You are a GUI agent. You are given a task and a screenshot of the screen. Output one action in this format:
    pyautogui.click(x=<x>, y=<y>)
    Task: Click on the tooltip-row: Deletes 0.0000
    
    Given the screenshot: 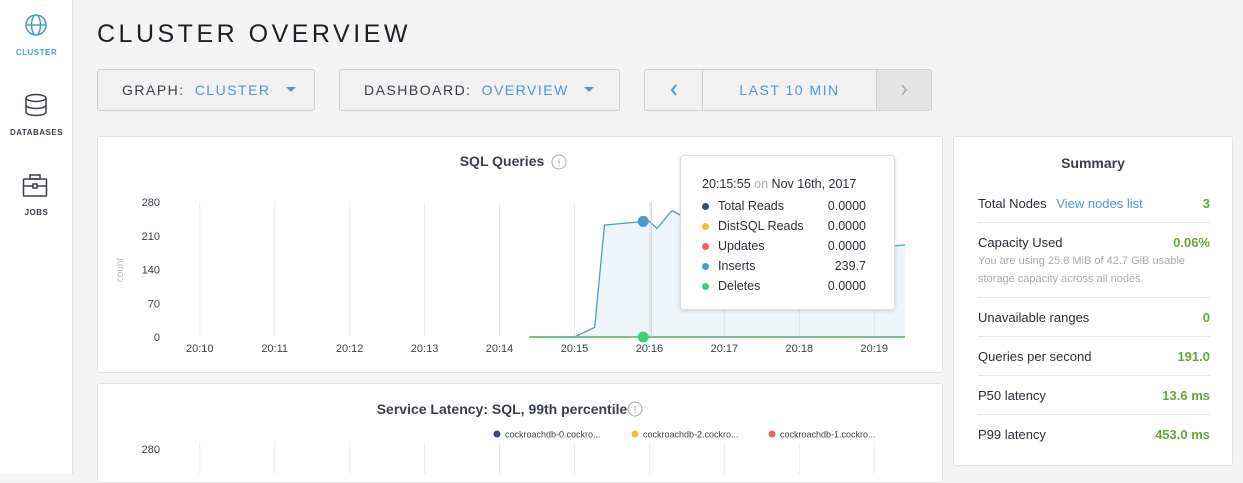 What is the action you would take?
    pyautogui.click(x=784, y=287)
    